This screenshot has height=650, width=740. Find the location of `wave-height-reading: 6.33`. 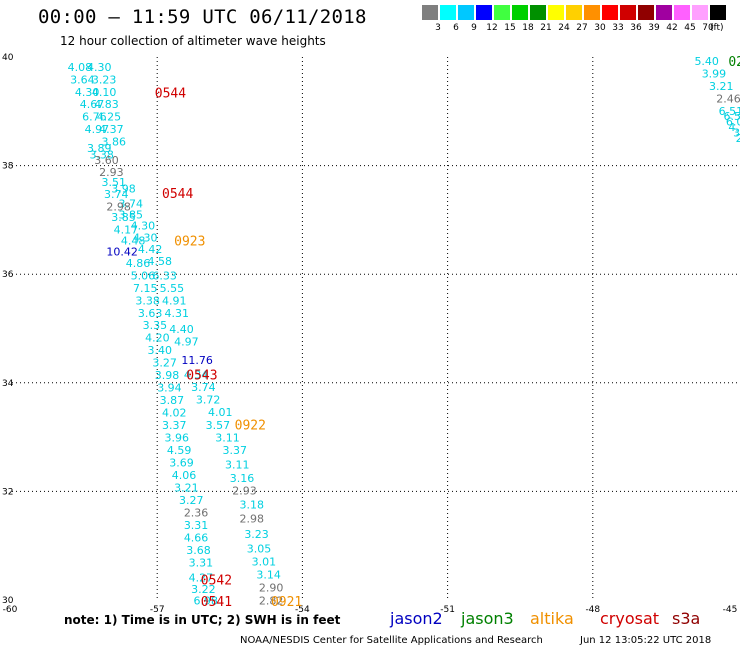

wave-height-reading: 6.33 is located at coordinates (164, 275).